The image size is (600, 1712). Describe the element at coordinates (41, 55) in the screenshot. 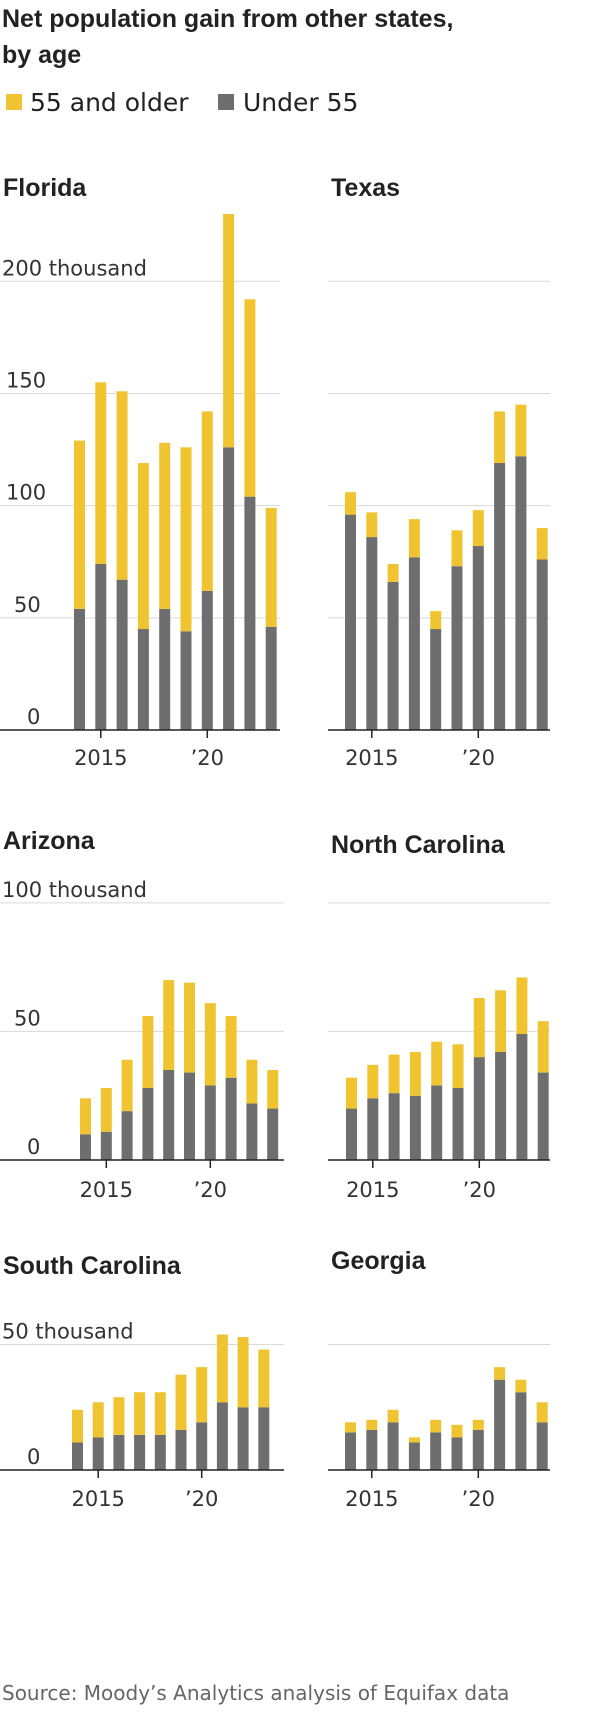

I see `chart-title-line2: by age` at that location.